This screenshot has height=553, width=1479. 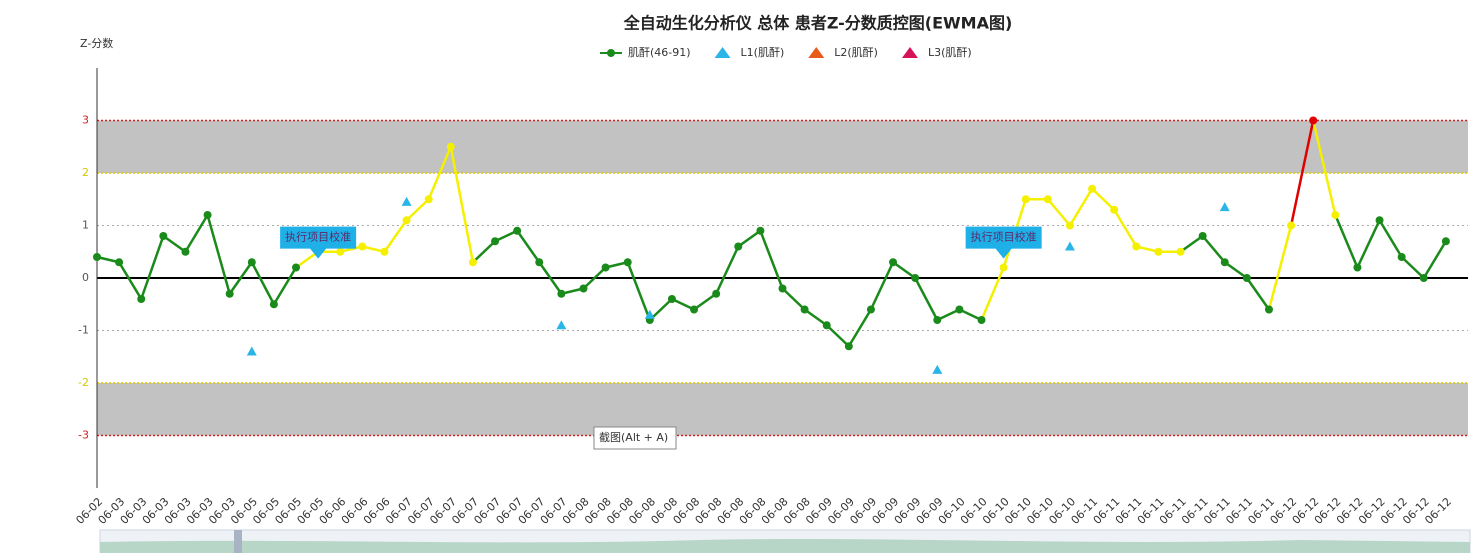 What do you see at coordinates (85, 277) in the screenshot?
I see `y-tick-label: 0` at bounding box center [85, 277].